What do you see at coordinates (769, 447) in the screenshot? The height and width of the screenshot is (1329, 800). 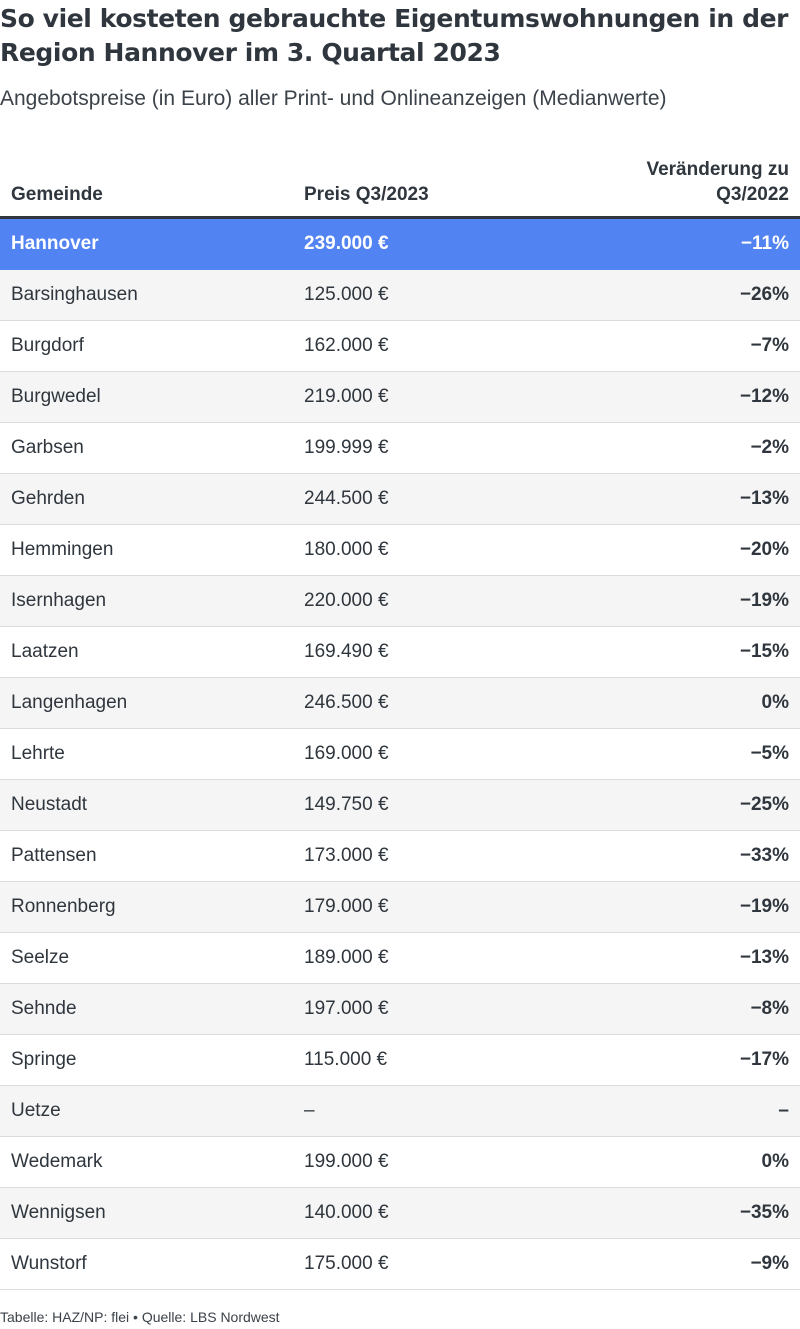 I see `cell-veraenderung: −2%` at bounding box center [769, 447].